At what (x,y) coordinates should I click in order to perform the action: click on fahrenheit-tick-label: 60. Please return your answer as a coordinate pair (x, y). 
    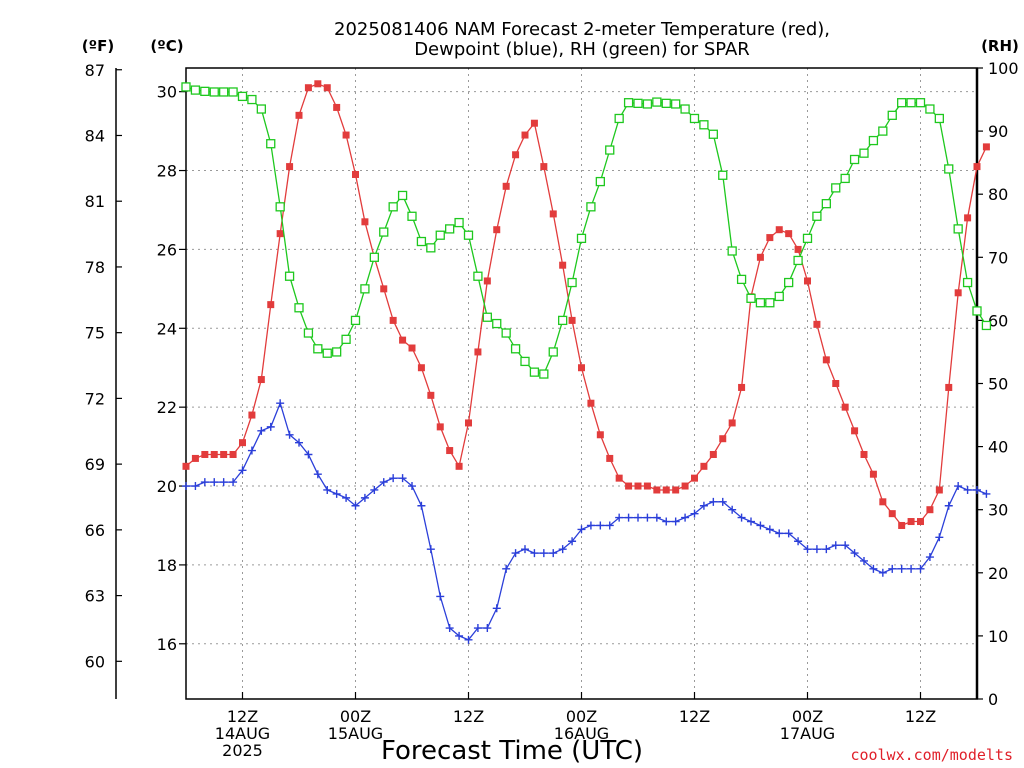
    Looking at the image, I should click on (95, 661).